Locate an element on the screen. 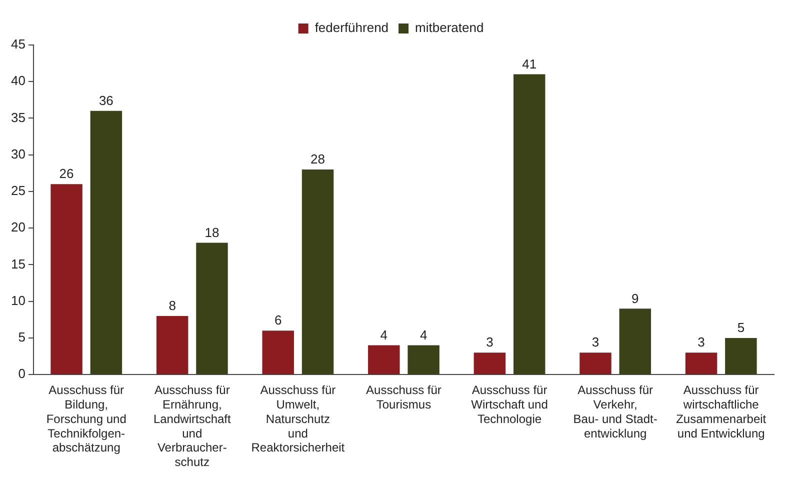  data-label: 9 is located at coordinates (635, 298).